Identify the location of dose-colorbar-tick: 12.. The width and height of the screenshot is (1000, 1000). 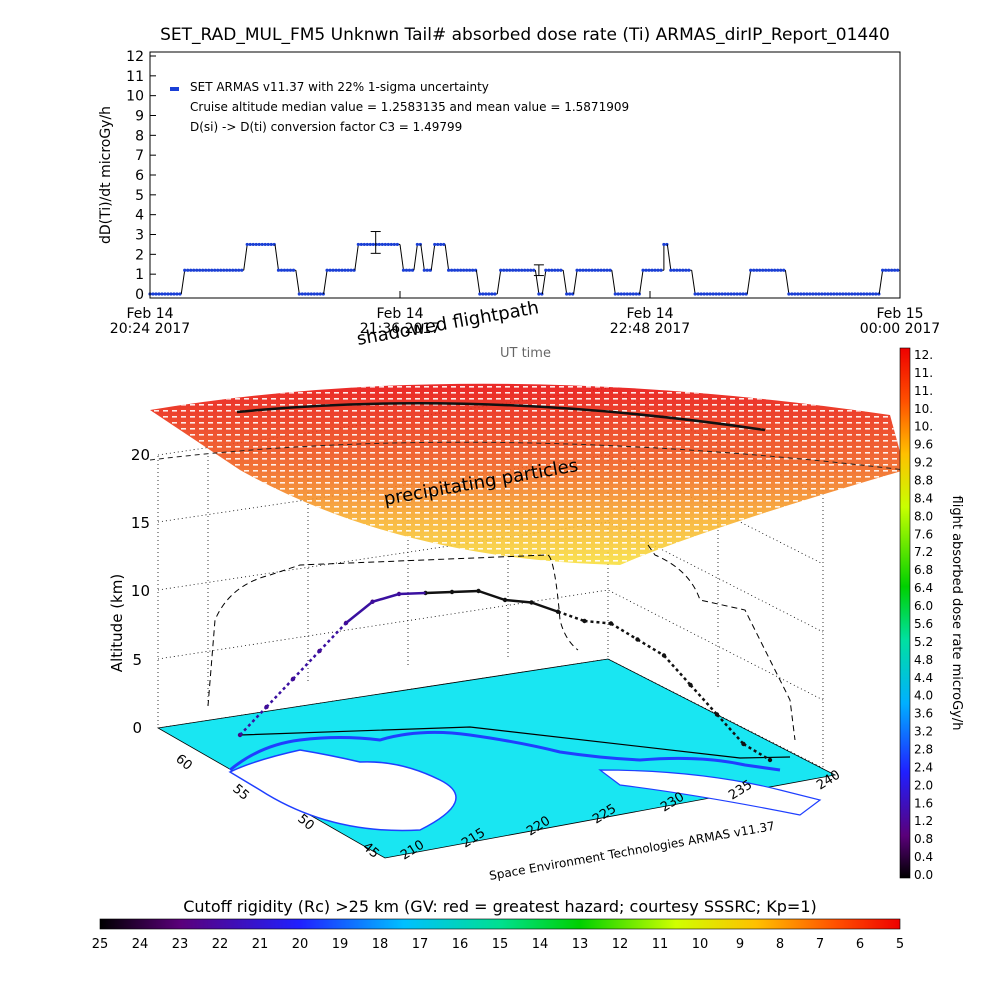
(923, 355).